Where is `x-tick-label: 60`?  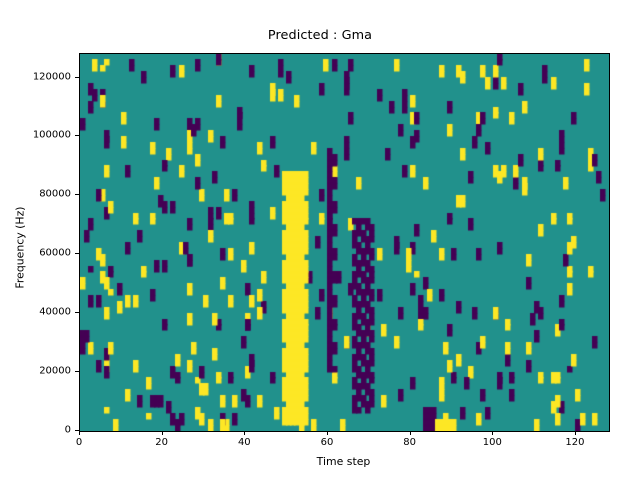 x-tick-label: 60 is located at coordinates (327, 442).